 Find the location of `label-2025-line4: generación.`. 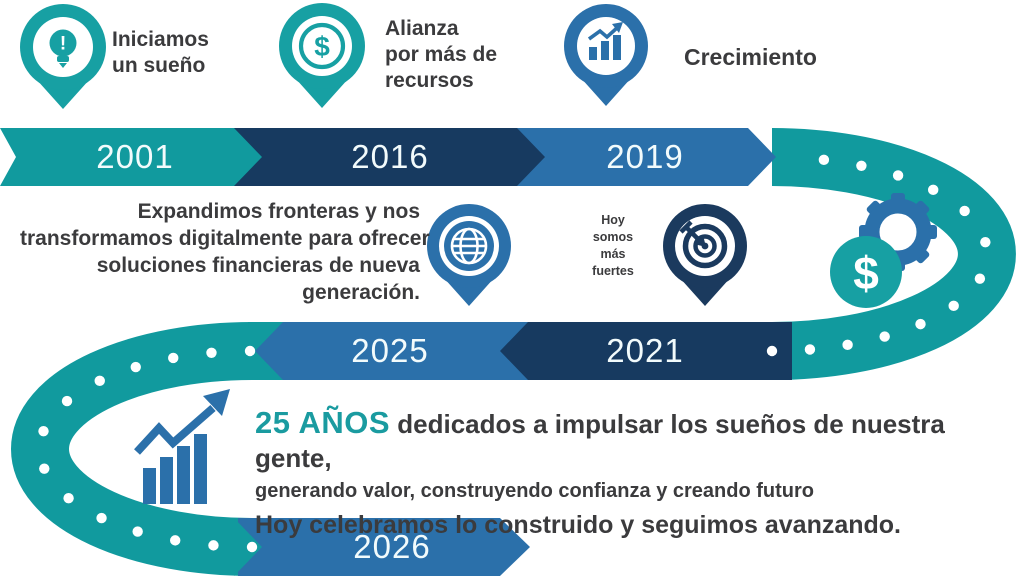

label-2025-line4: generación. is located at coordinates (361, 292).